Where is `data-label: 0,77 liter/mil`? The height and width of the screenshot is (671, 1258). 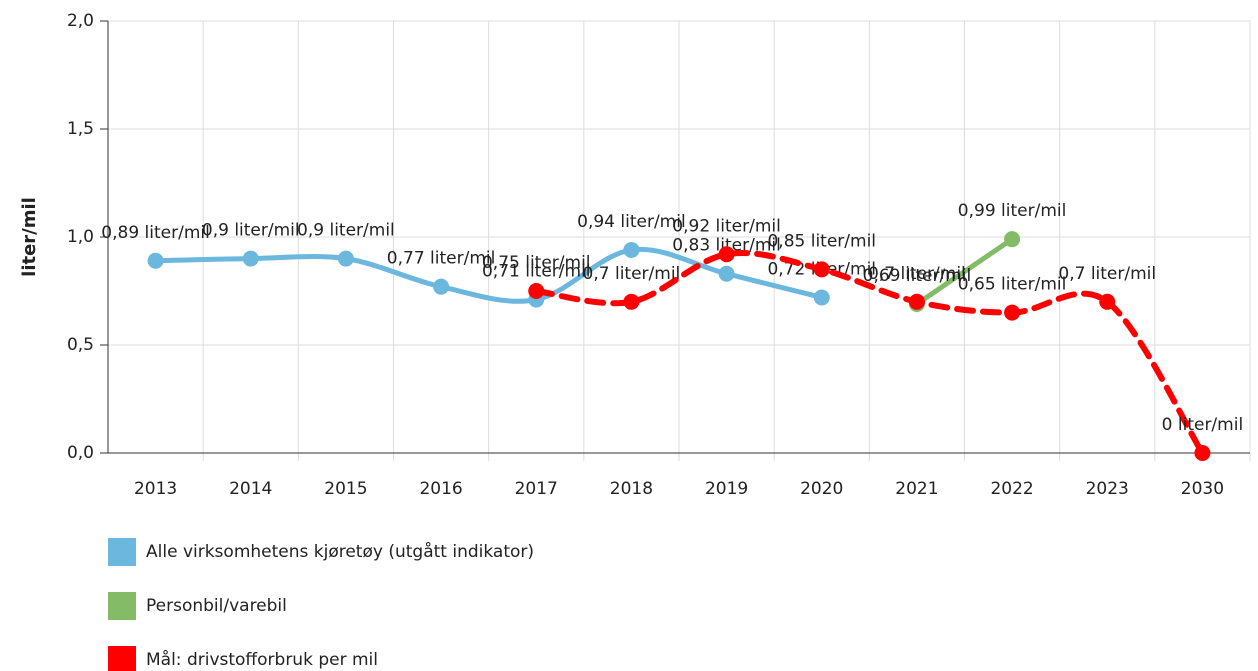 data-label: 0,77 liter/mil is located at coordinates (441, 259).